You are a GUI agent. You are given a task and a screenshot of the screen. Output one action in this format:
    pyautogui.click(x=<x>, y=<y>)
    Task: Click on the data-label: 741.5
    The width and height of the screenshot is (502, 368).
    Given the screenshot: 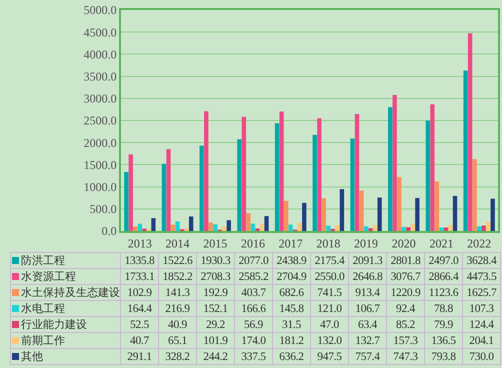 What is the action you would take?
    pyautogui.click(x=329, y=292)
    